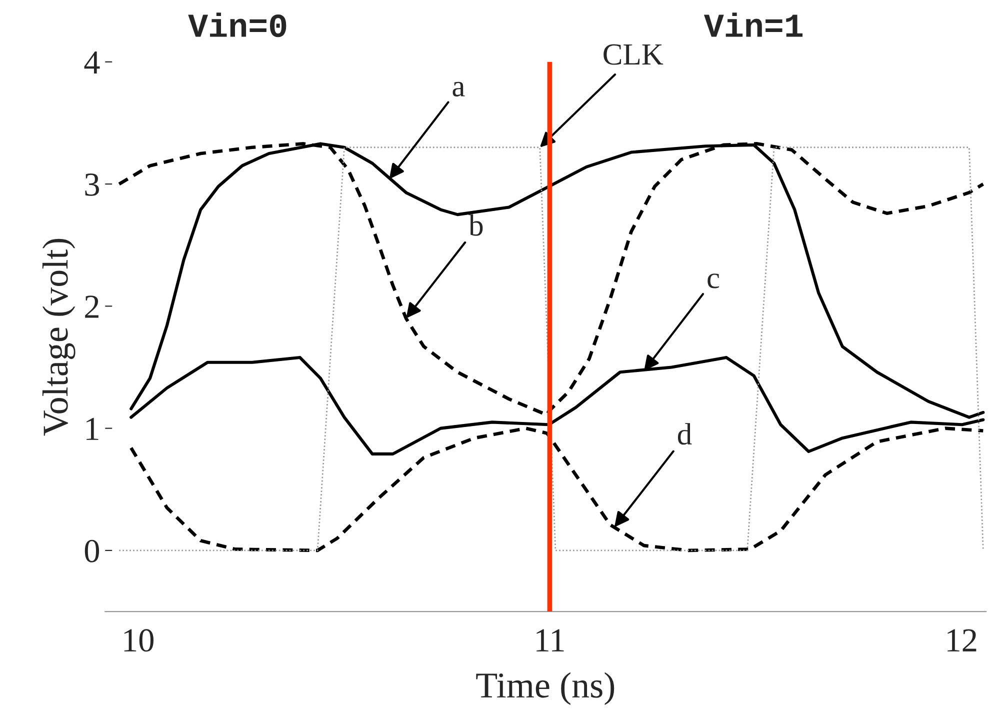 This screenshot has height=728, width=992. I want to click on y-axis-title: Voltage (volt), so click(59, 337).